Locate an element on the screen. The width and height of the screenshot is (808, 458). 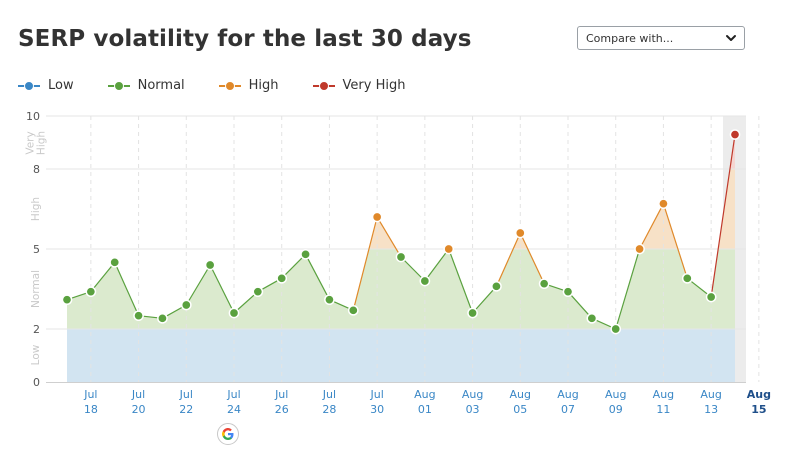
x-tick-day: 09 is located at coordinates (616, 409).